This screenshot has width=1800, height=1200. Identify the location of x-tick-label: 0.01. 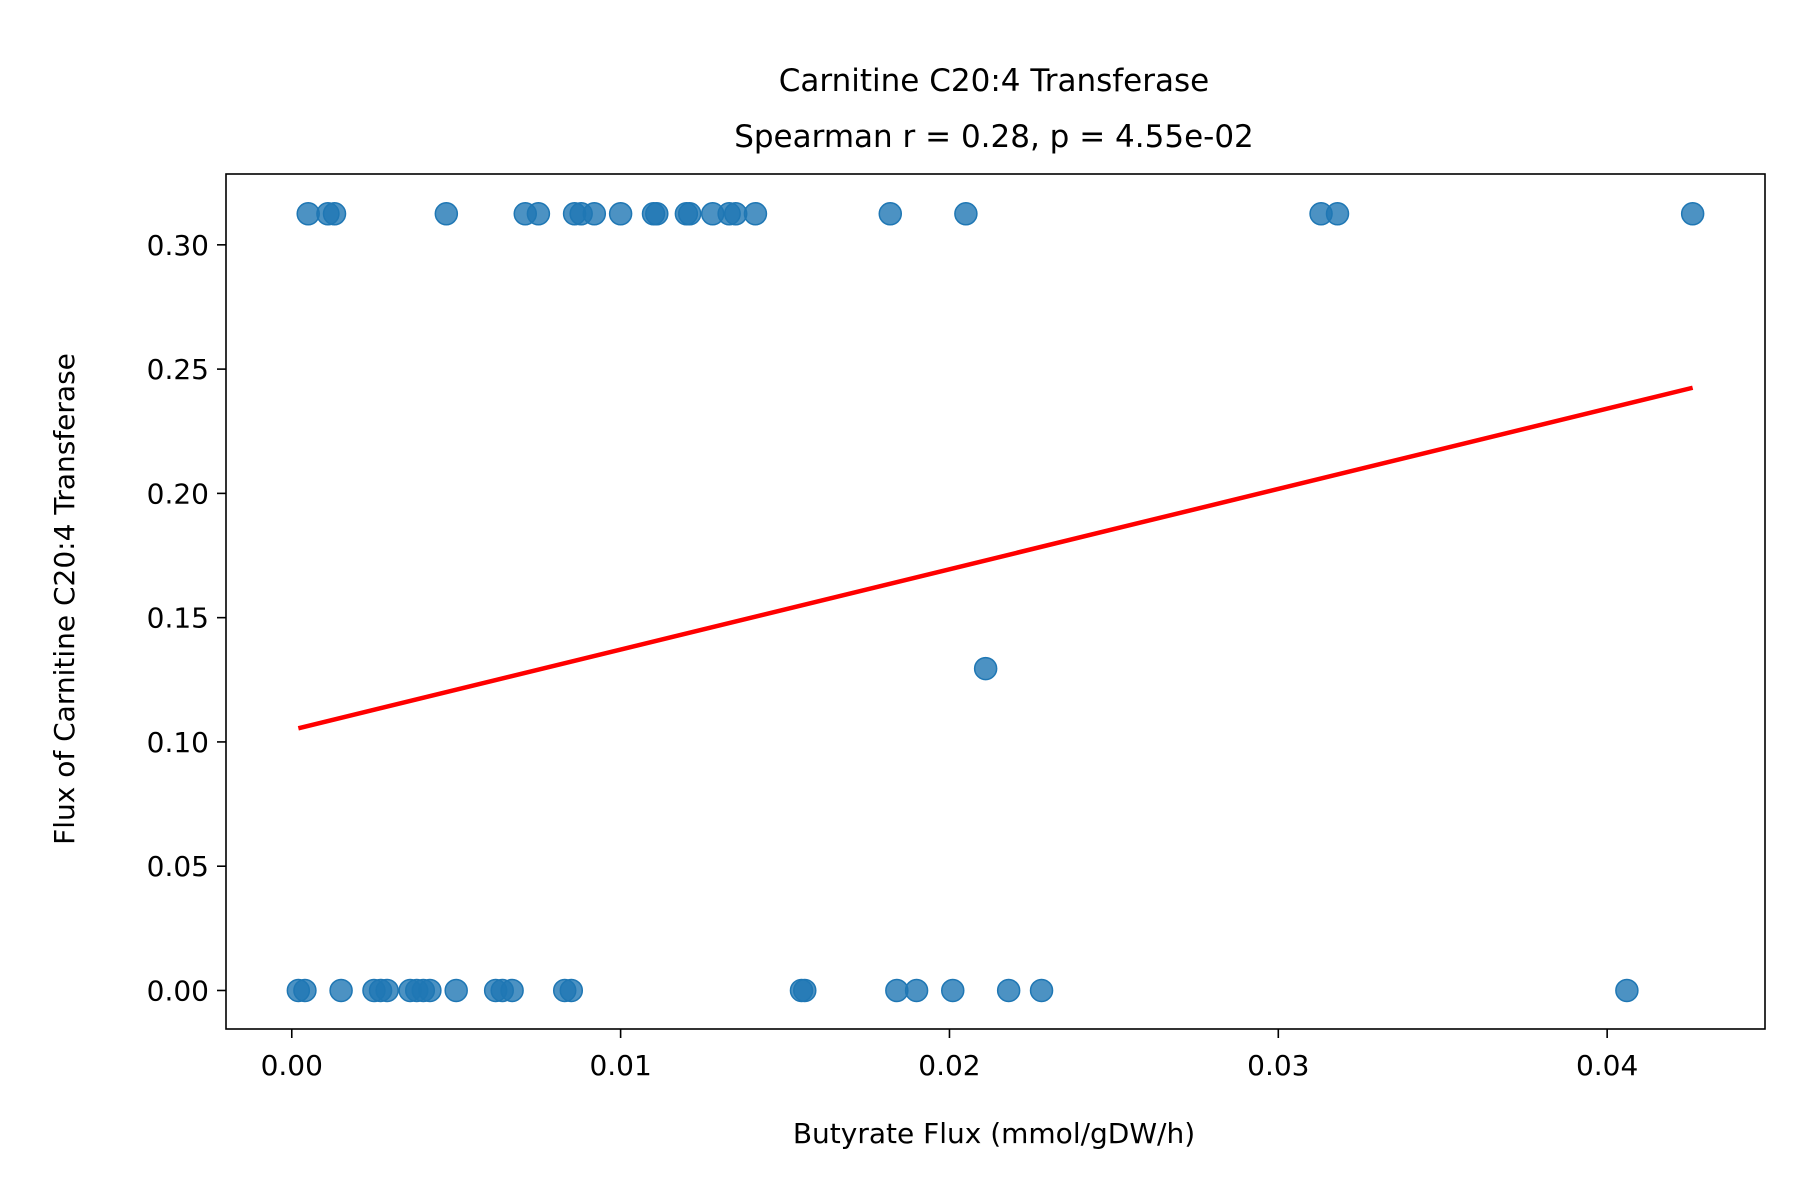
(620, 1065).